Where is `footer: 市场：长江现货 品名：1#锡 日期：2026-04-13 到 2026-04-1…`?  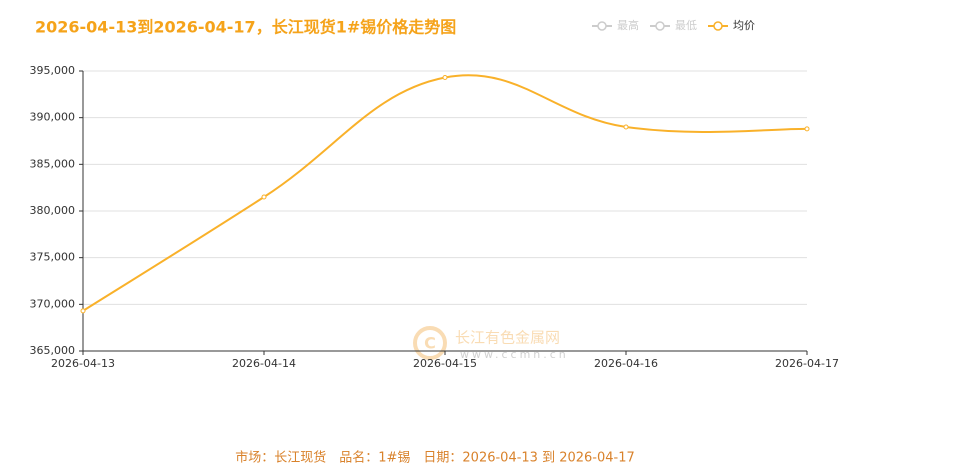
footer: 市场：长江现货 品名：1#锡 日期：2026-04-13 到 2026-04-1… is located at coordinates (435, 458).